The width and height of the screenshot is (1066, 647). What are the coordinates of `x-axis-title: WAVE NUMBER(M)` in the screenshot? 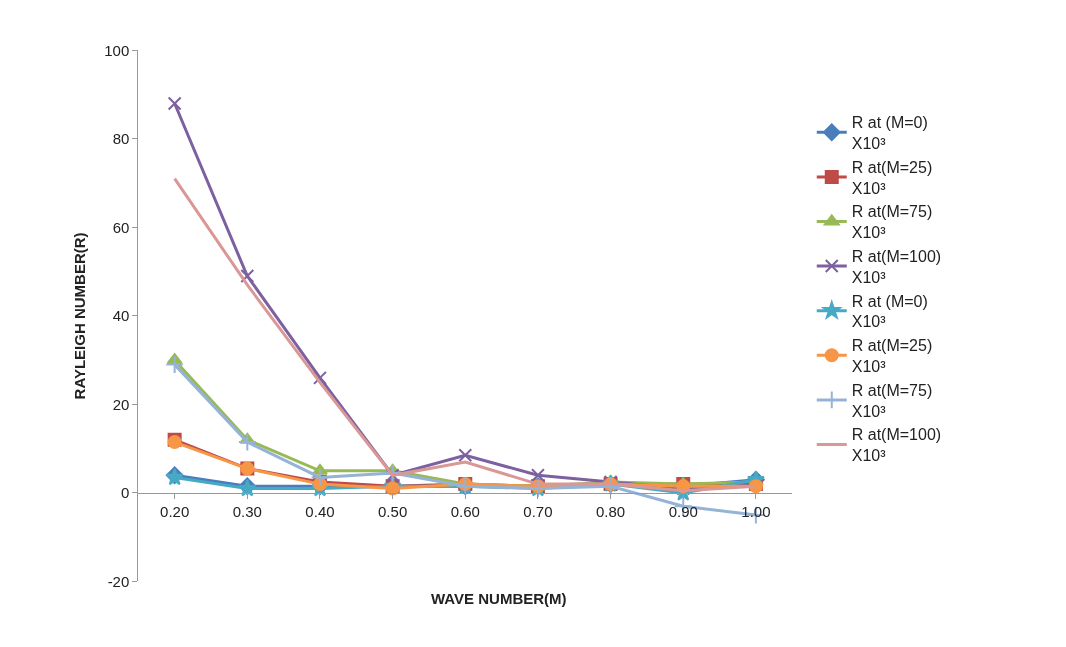 It's located at (499, 598).